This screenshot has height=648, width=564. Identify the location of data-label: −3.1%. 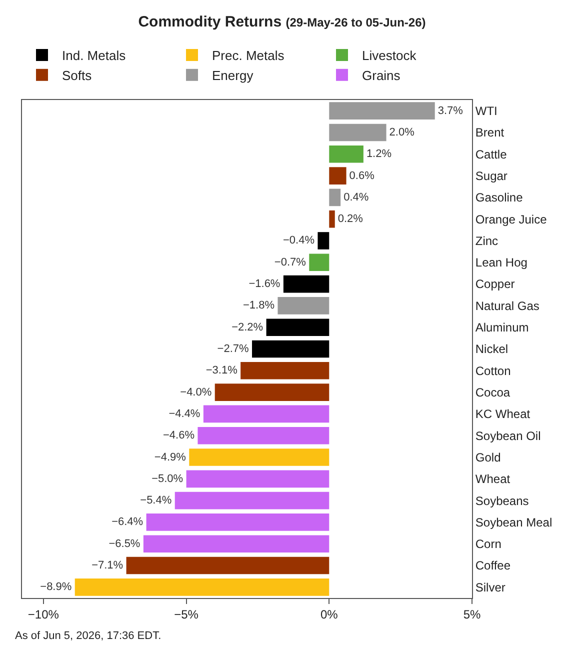
(222, 370).